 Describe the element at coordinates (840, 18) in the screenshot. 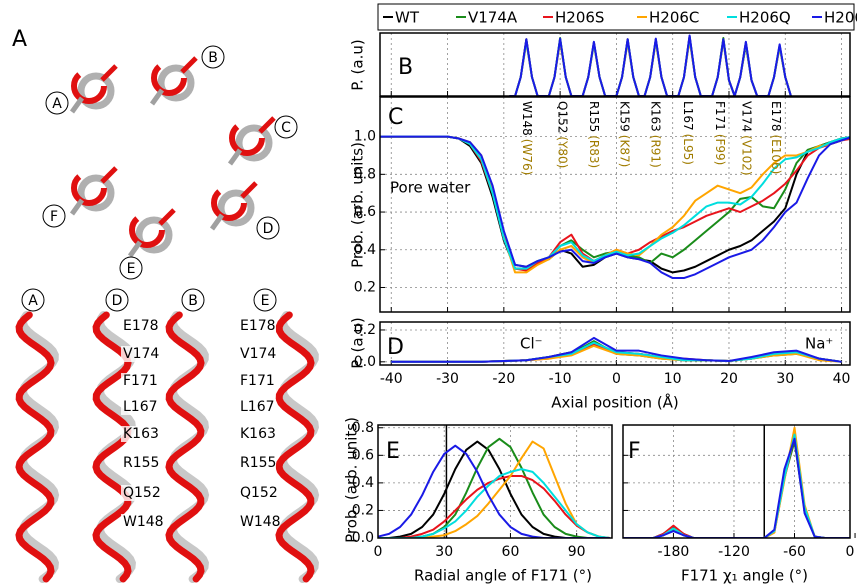

I see `legend-label: H206Y` at that location.